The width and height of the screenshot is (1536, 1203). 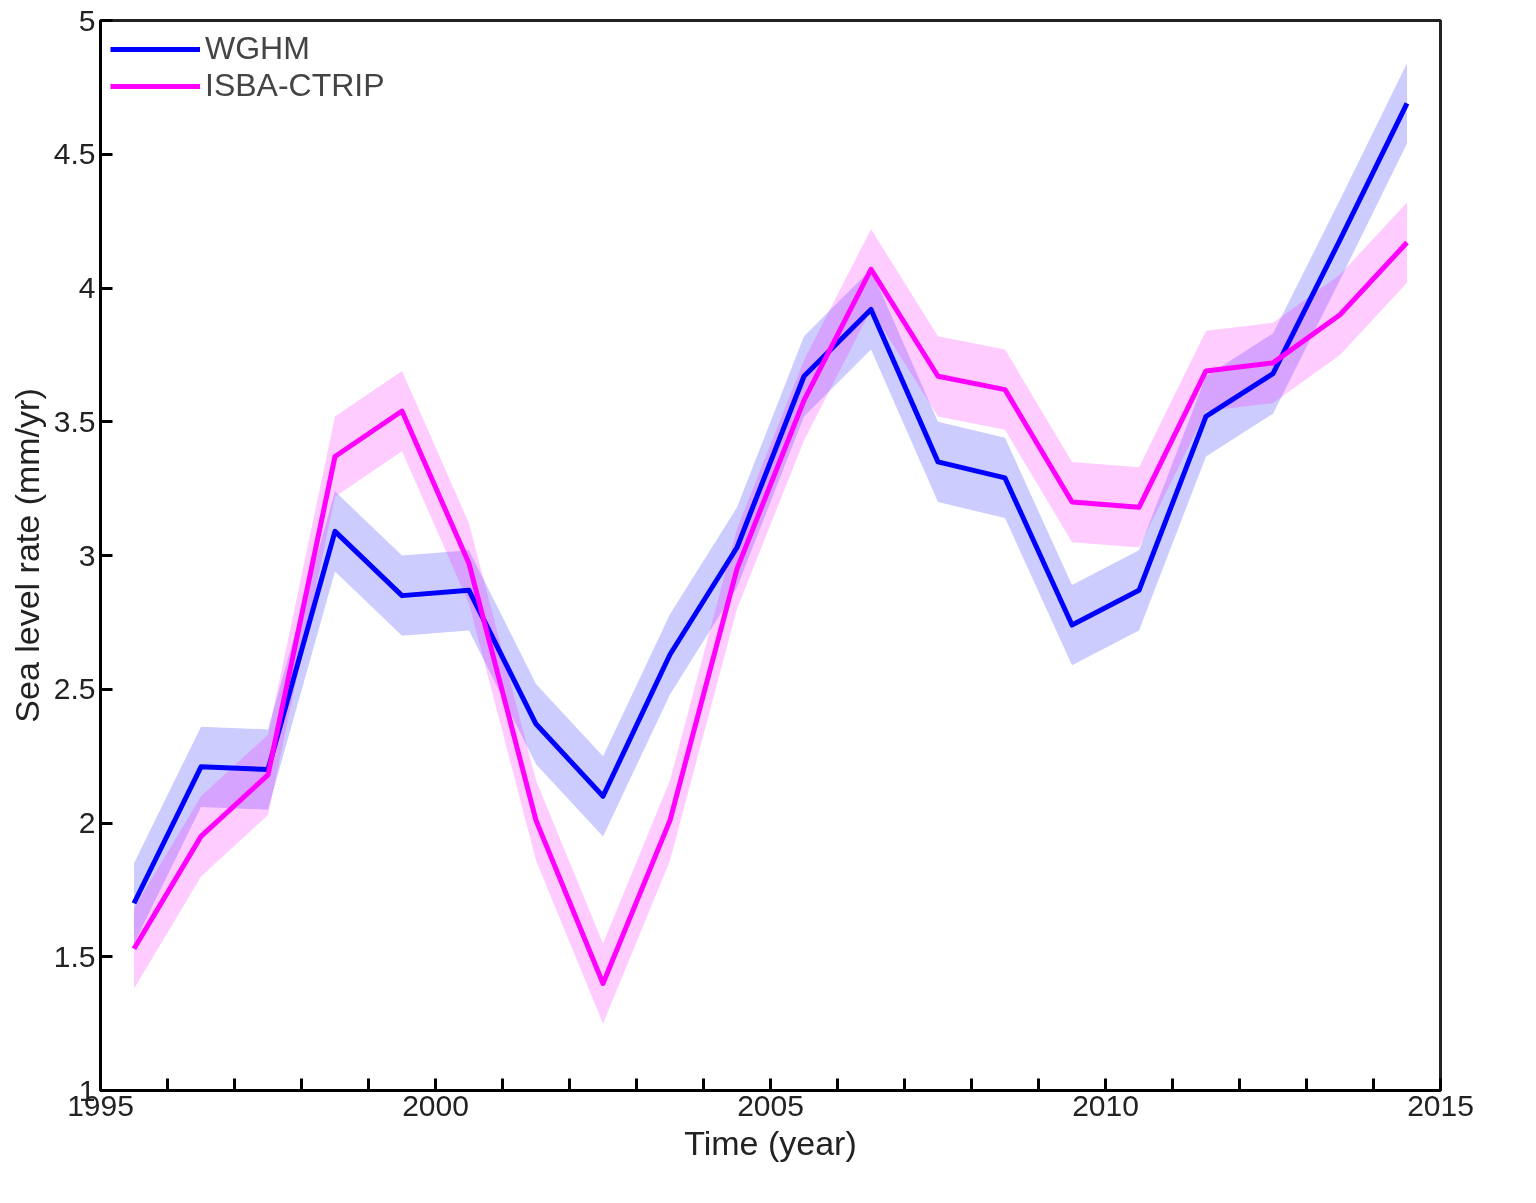 I want to click on y-tick-label: 5, so click(x=87, y=20).